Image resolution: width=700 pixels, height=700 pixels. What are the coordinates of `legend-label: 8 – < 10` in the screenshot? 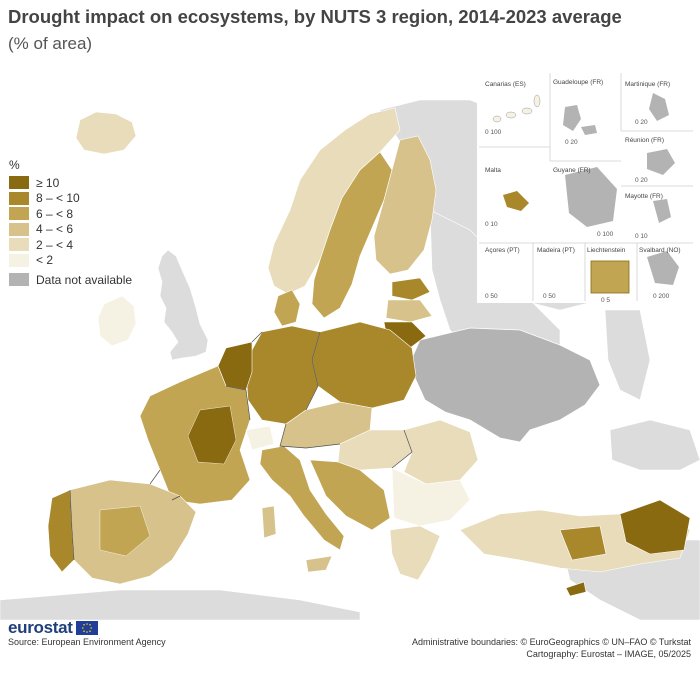 It's located at (58, 198).